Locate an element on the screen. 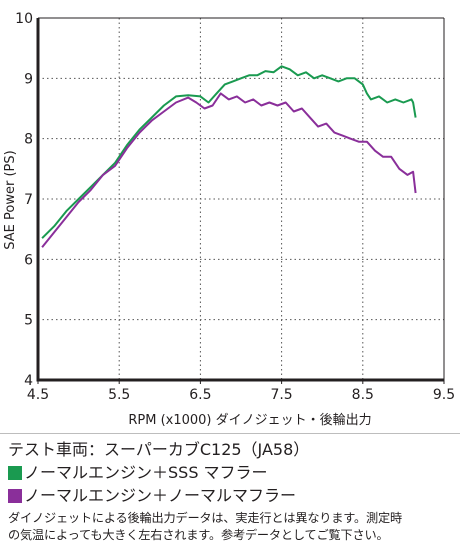  legend-item-normal-muffler: ノーマルエンジン＋ノーマルマフラー is located at coordinates (231, 496).